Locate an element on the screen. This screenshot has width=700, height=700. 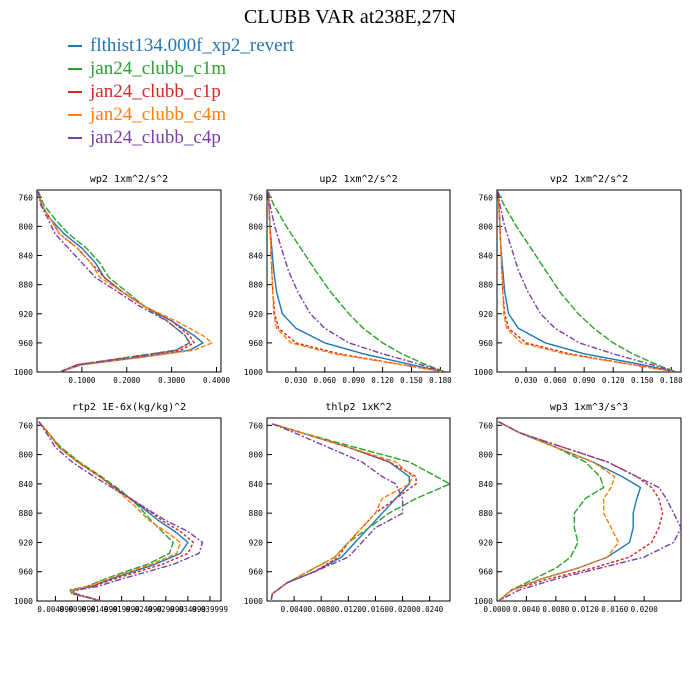
x-tick-label: 0.1000 is located at coordinates (82, 380).